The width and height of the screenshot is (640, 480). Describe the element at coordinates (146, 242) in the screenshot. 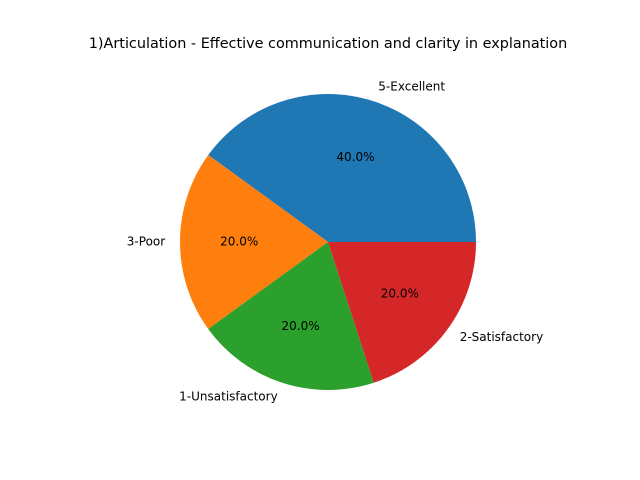

I see `slice-label: 3-Poor` at that location.